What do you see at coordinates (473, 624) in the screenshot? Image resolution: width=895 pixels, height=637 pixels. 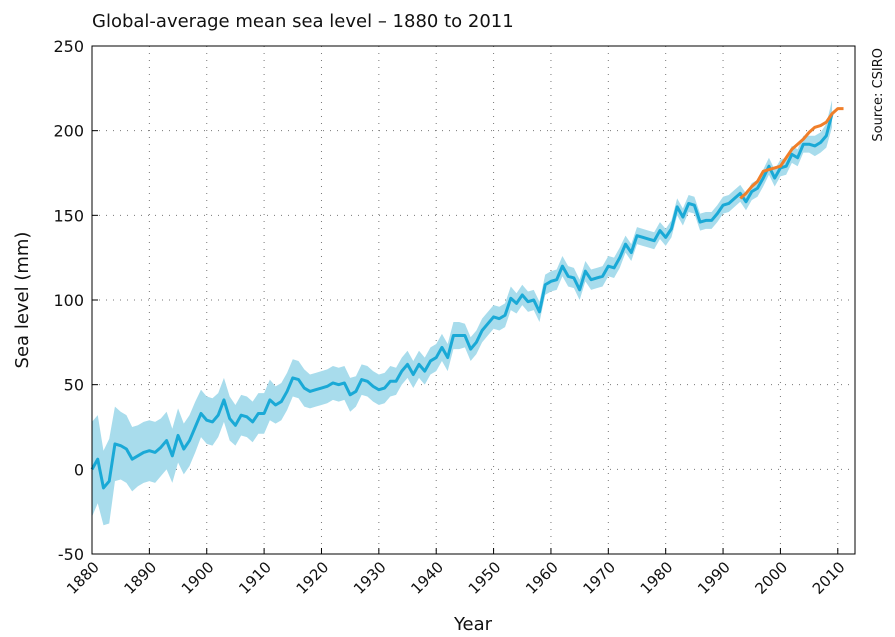 I see `x-axis-label: Year` at bounding box center [473, 624].